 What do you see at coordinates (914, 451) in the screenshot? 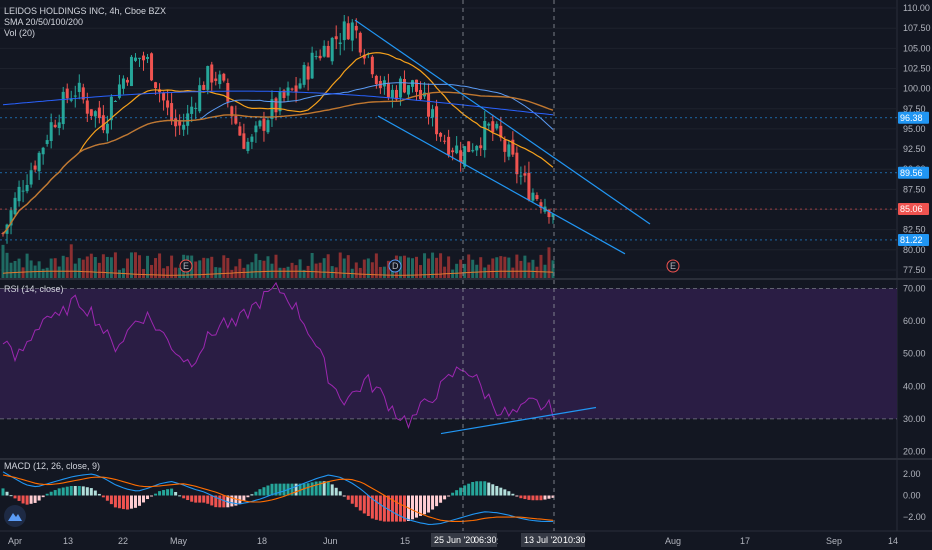
I see `rsi-y-tick: 20.00` at bounding box center [914, 451].